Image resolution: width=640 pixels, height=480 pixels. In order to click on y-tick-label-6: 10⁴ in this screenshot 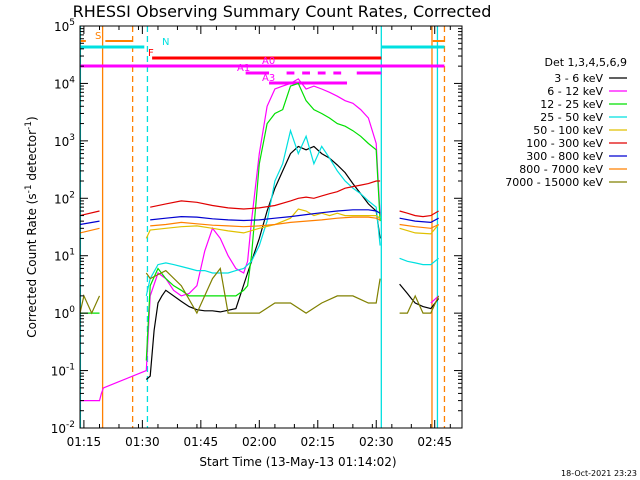, I will do `click(64, 83)`.